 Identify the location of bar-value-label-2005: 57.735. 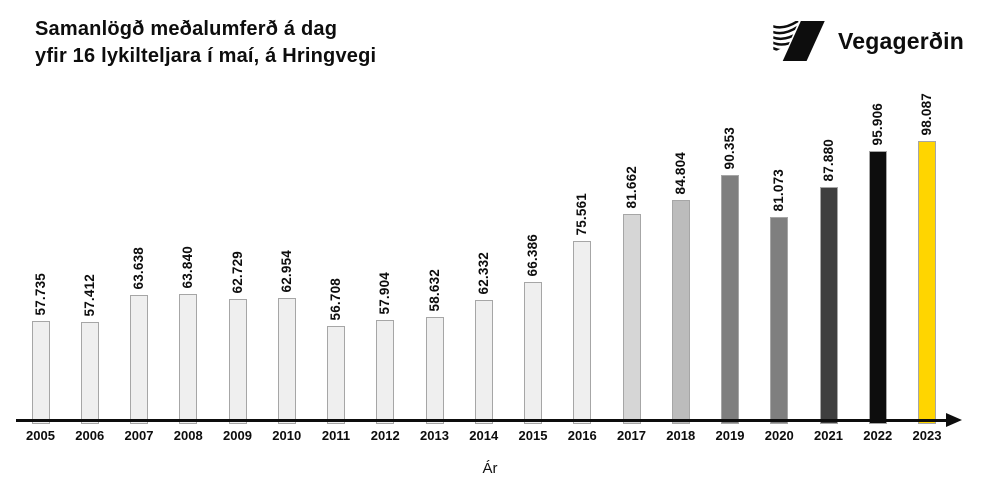
(40, 294).